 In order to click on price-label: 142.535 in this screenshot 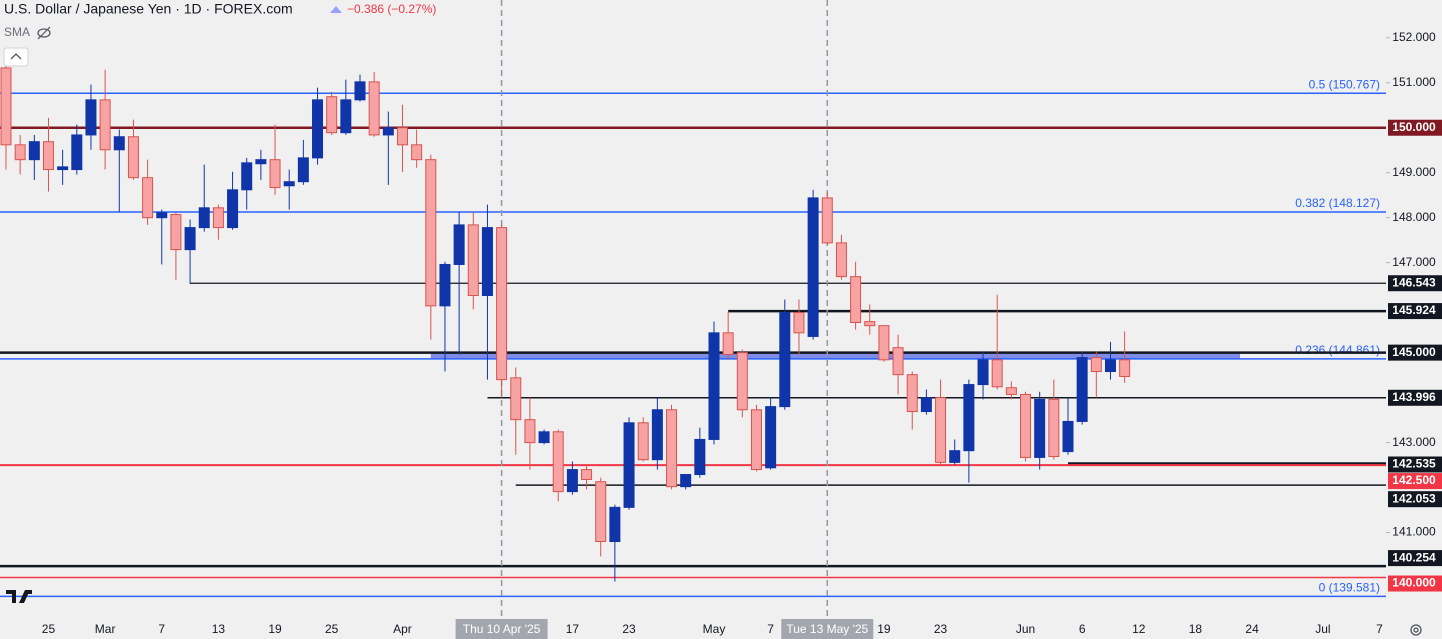, I will do `click(1414, 464)`.